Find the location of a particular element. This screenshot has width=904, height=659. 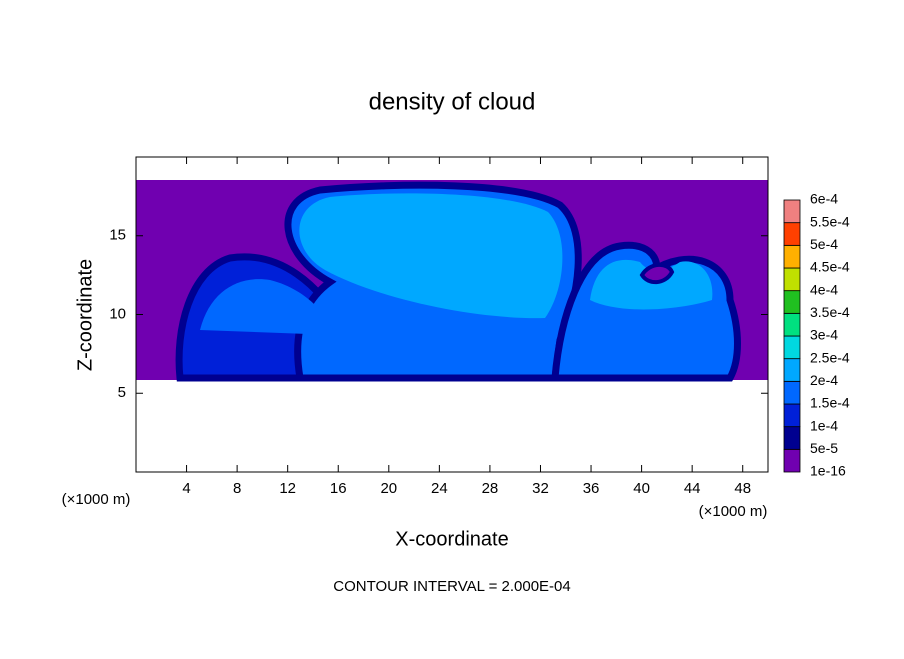

colorbar-label: 1e-4 is located at coordinates (824, 425).